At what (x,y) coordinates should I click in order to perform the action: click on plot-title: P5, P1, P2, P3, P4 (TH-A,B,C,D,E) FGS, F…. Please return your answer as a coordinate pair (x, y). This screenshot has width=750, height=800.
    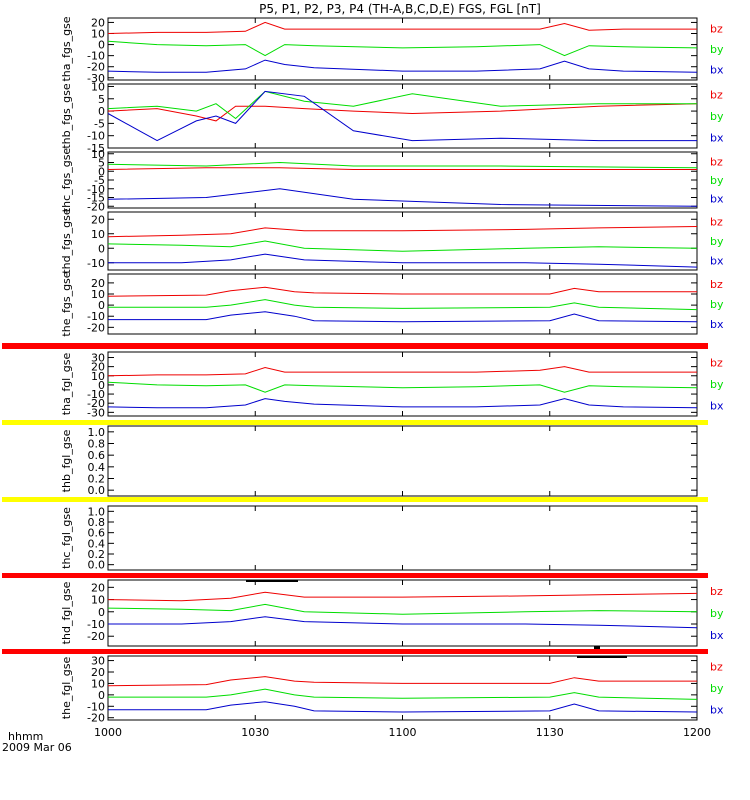
    Looking at the image, I should click on (400, 9).